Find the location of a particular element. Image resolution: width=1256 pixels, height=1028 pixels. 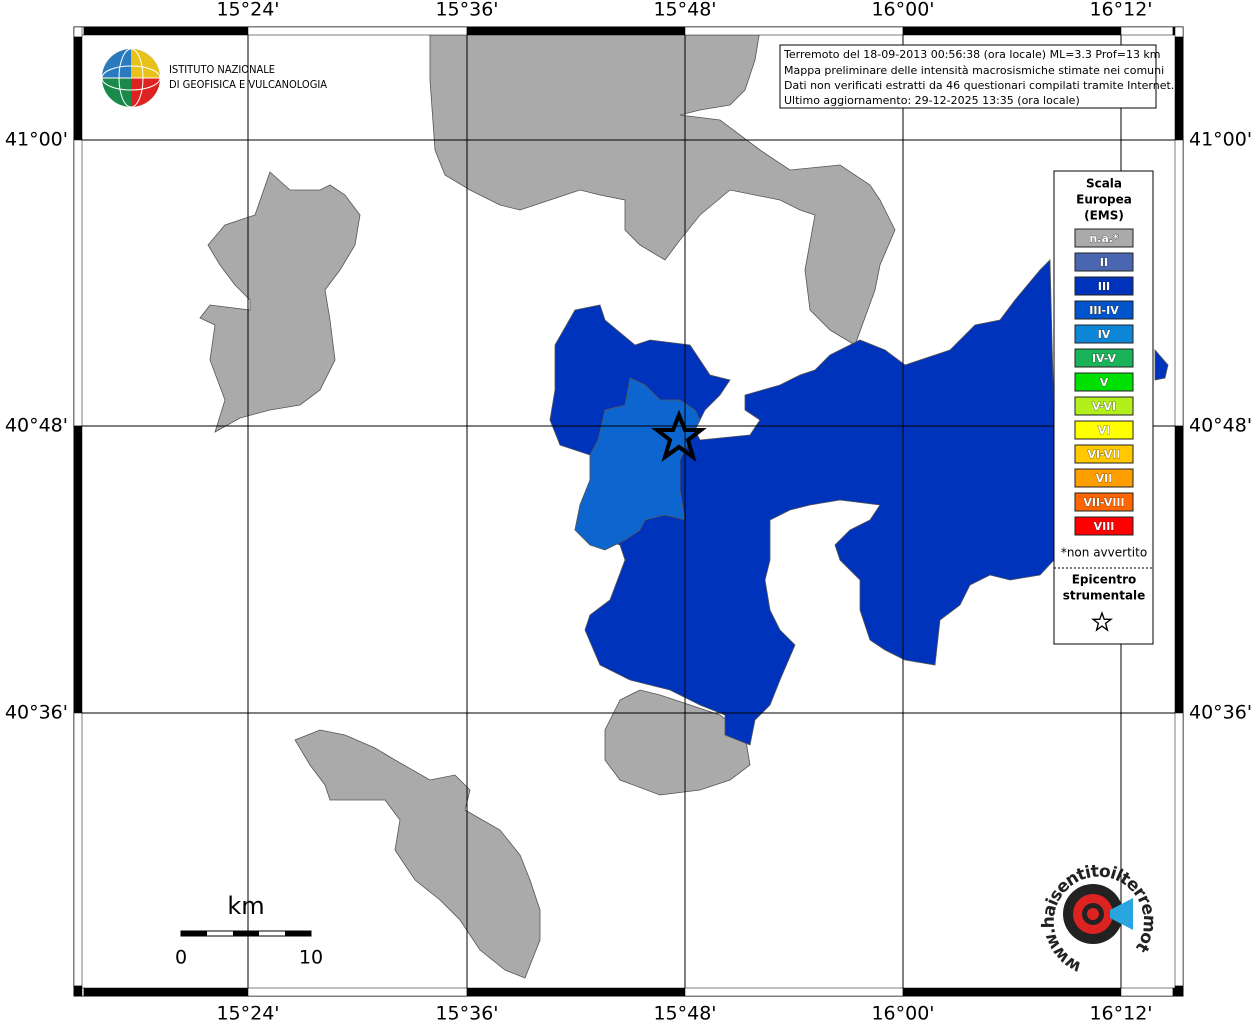

legend-label: VII is located at coordinates (1104, 478).